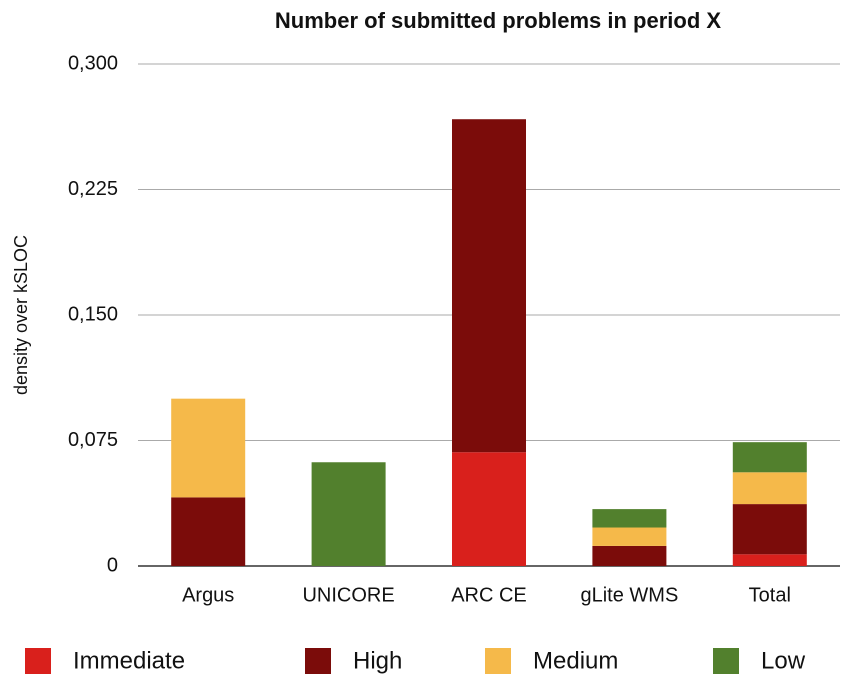  What do you see at coordinates (575, 660) in the screenshot?
I see `legend-label: Medium` at bounding box center [575, 660].